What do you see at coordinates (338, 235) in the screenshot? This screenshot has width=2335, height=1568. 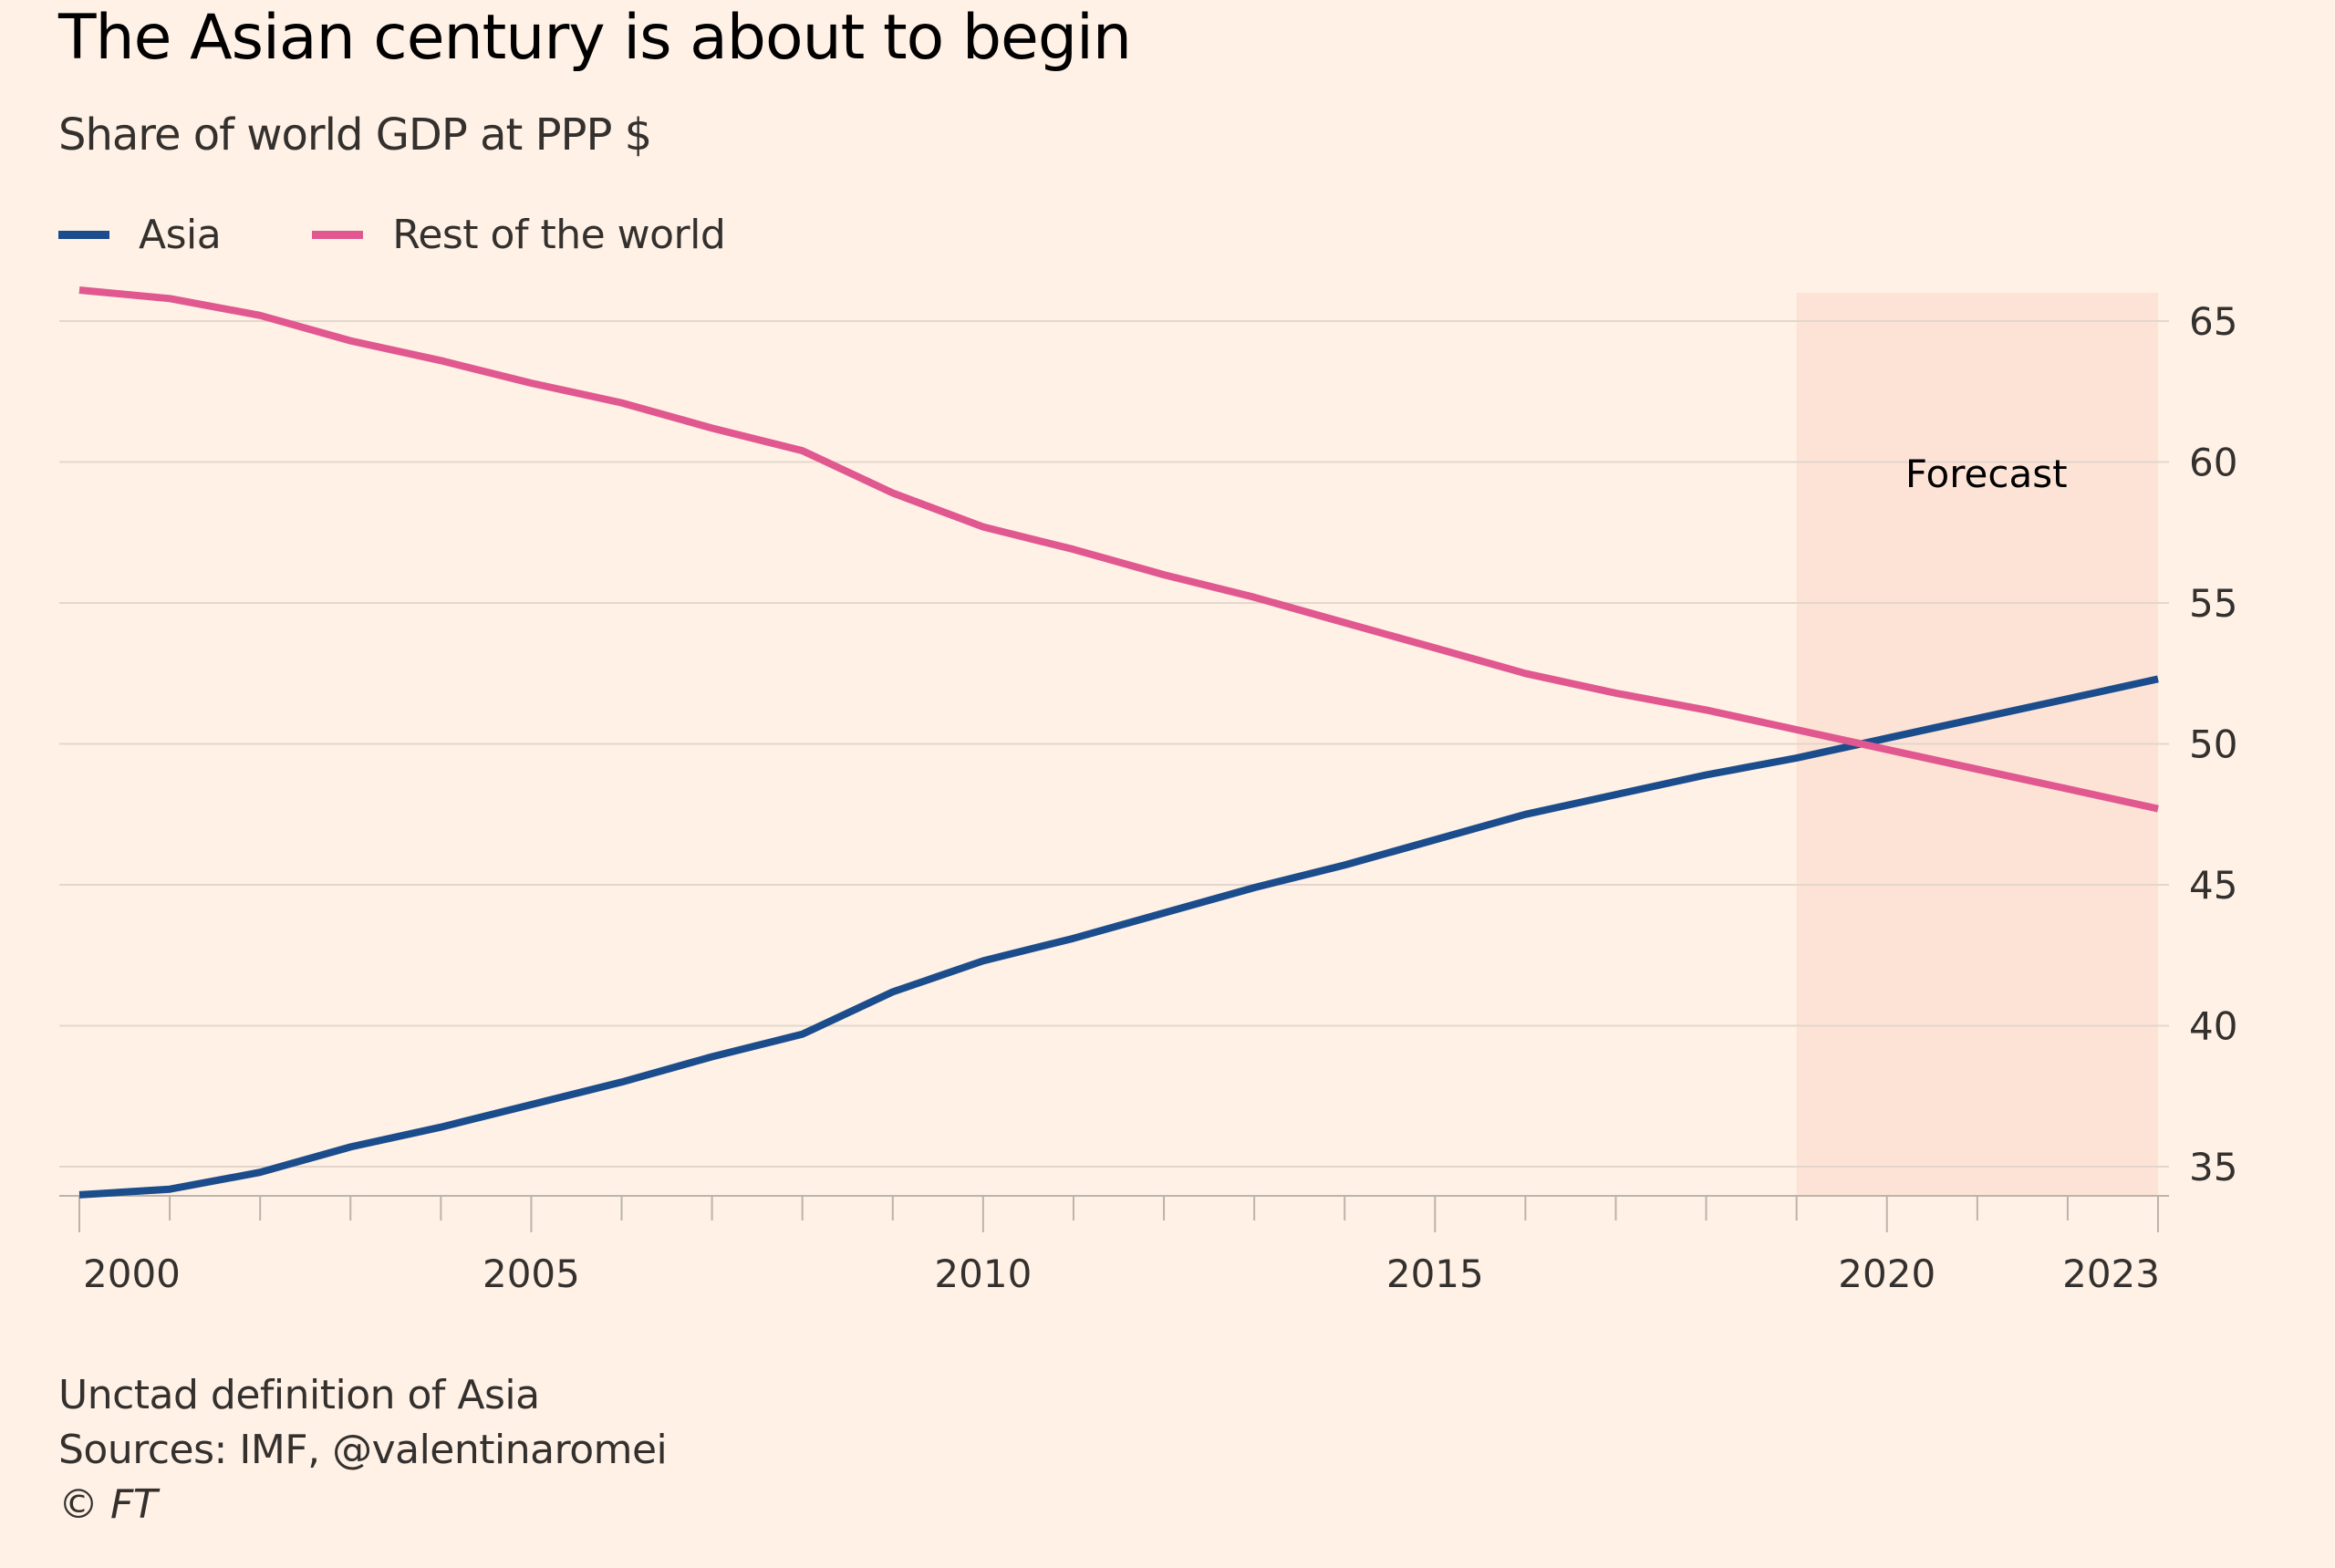 I see `legend-swatch-rest-of-world` at bounding box center [338, 235].